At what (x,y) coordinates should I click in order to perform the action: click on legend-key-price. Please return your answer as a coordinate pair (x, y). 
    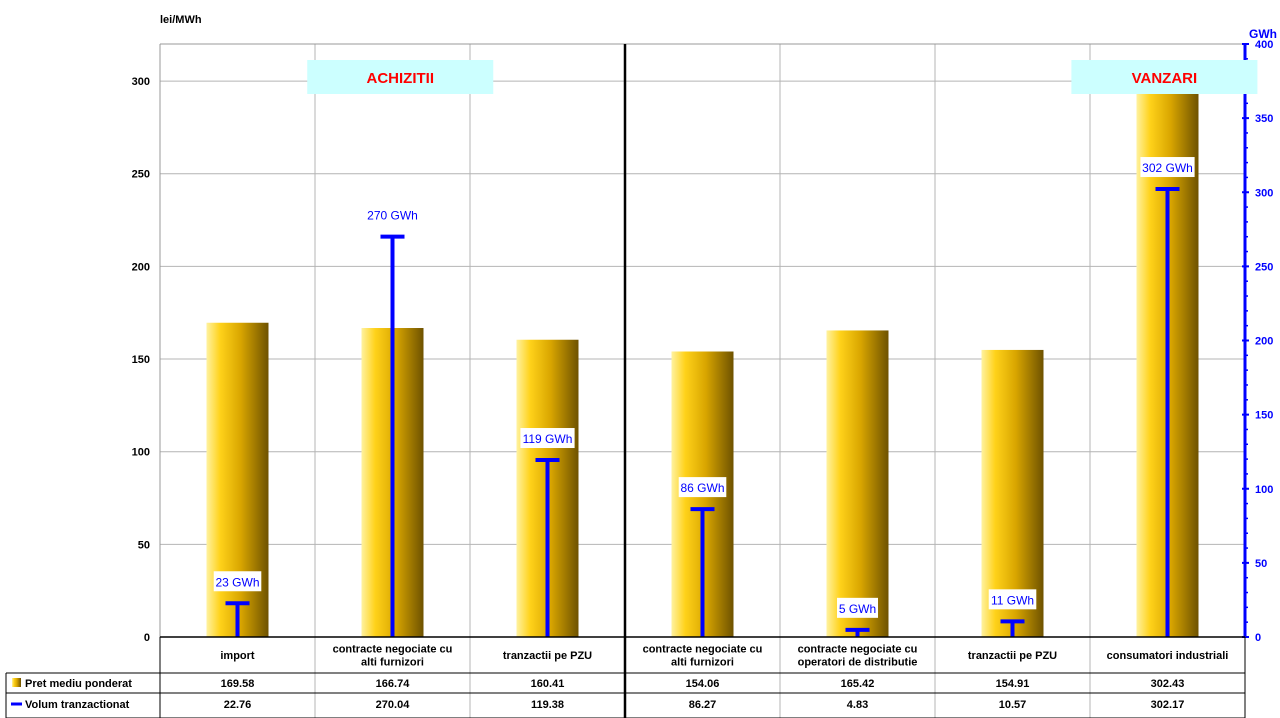
    Looking at the image, I should click on (16, 682).